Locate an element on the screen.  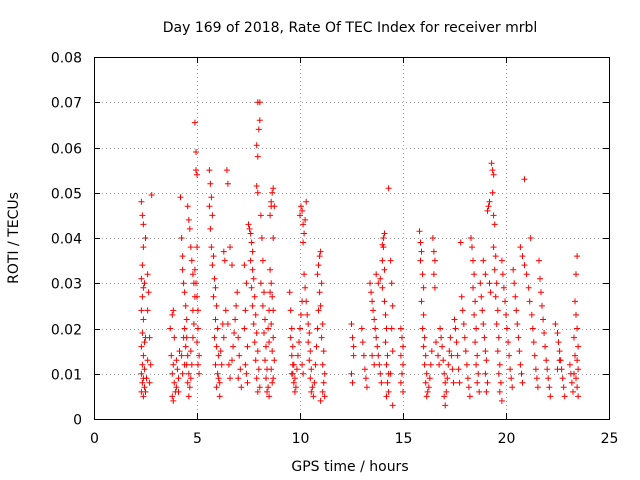
x-tick-label: 15 is located at coordinates (404, 439).